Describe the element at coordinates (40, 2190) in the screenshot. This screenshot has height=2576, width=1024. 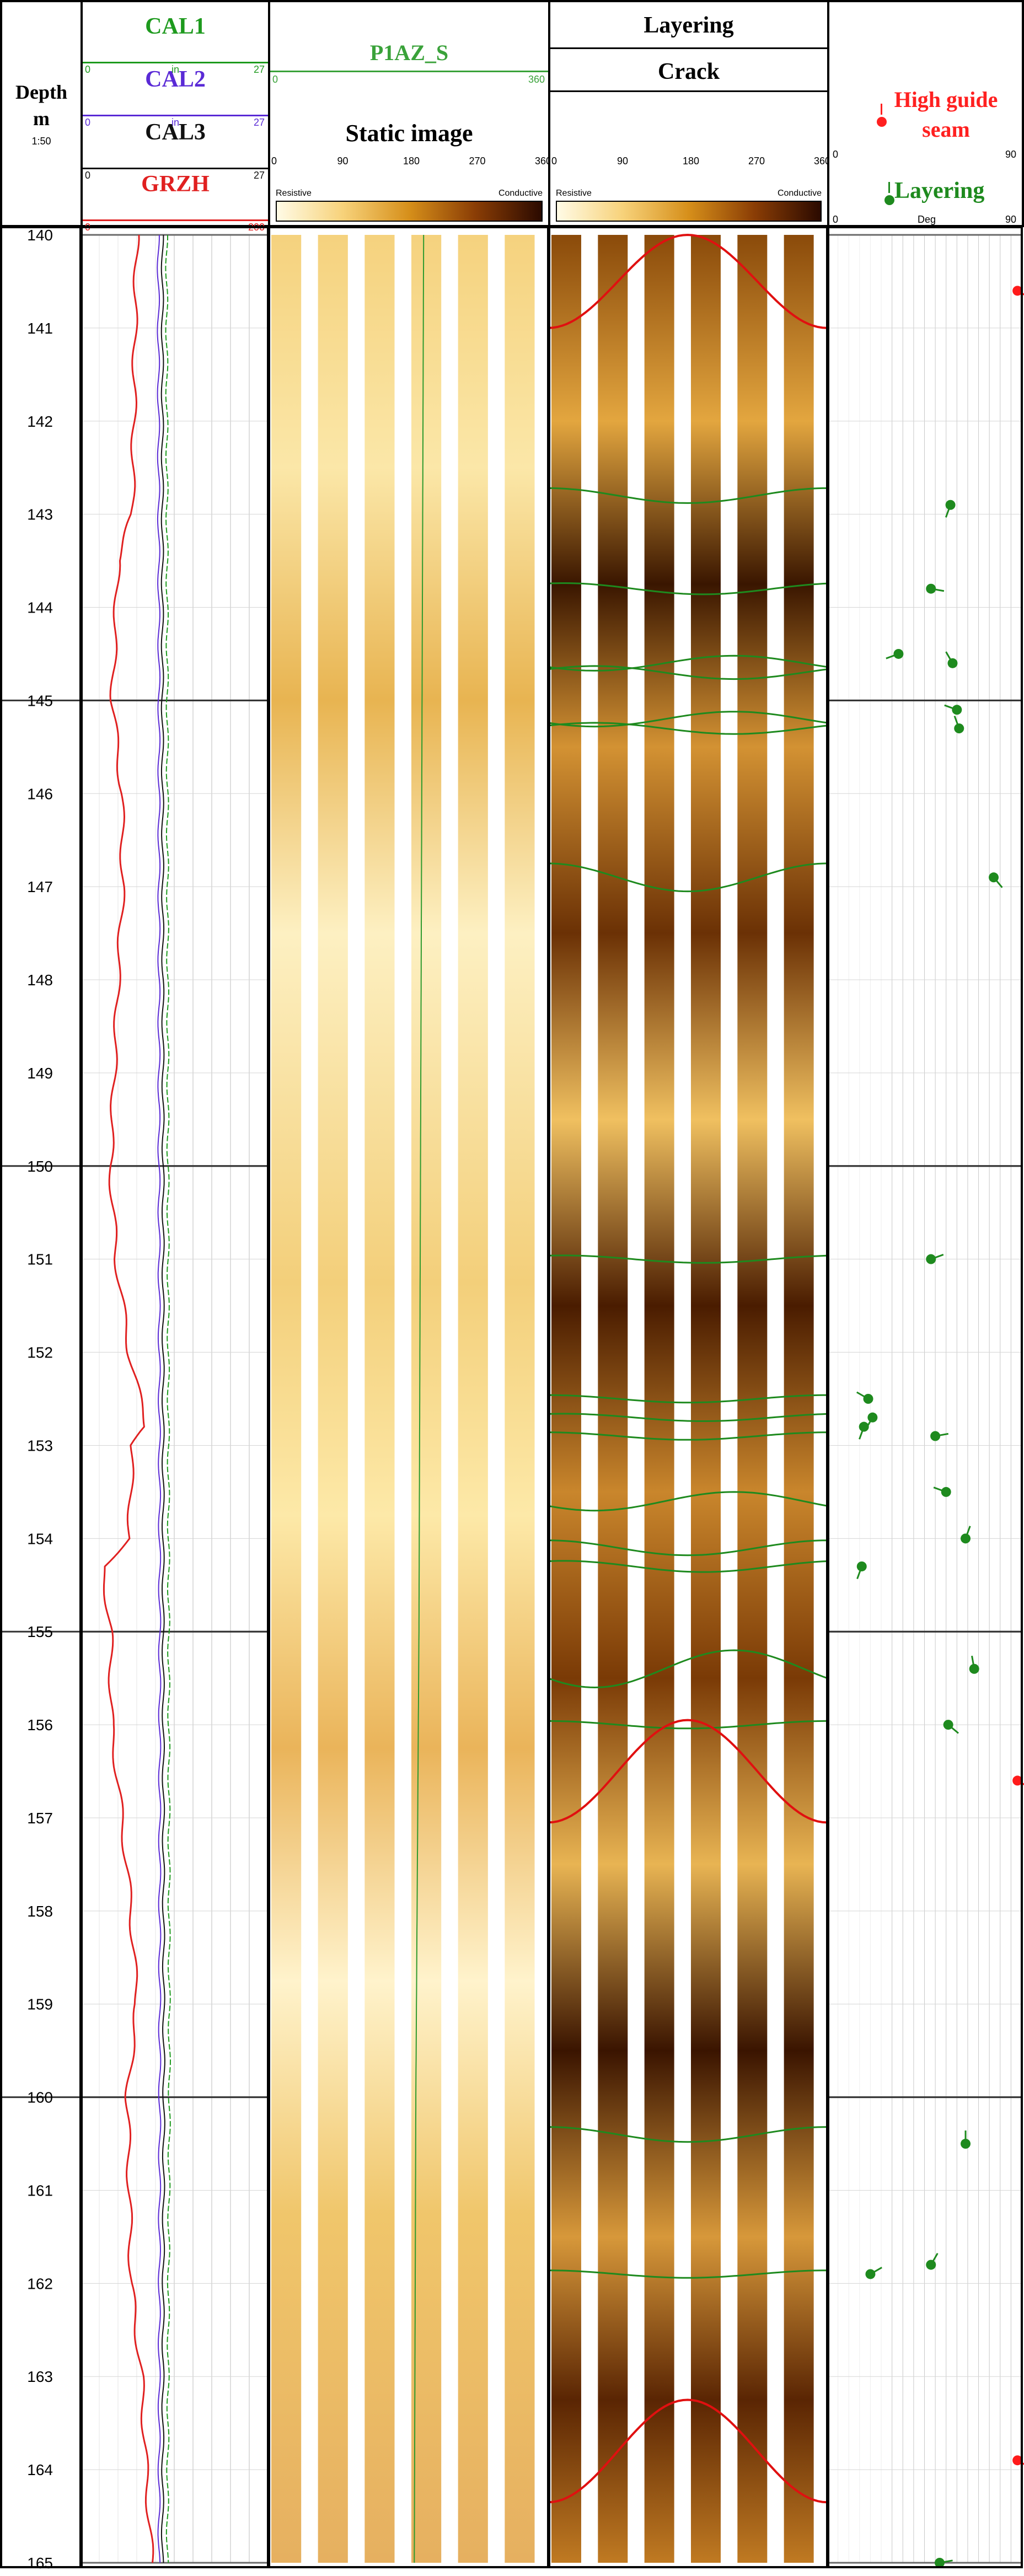
I see `depth-tick-label: 161` at that location.